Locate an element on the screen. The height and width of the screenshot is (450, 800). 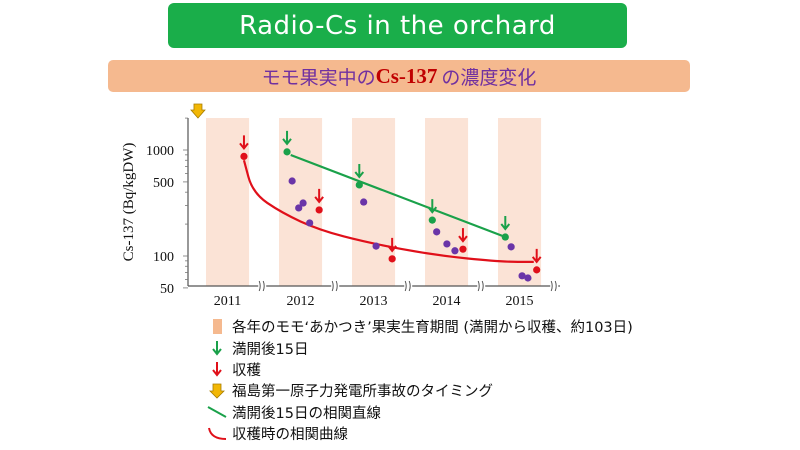
legend-item: 満開後15日 is located at coordinates (419, 347).